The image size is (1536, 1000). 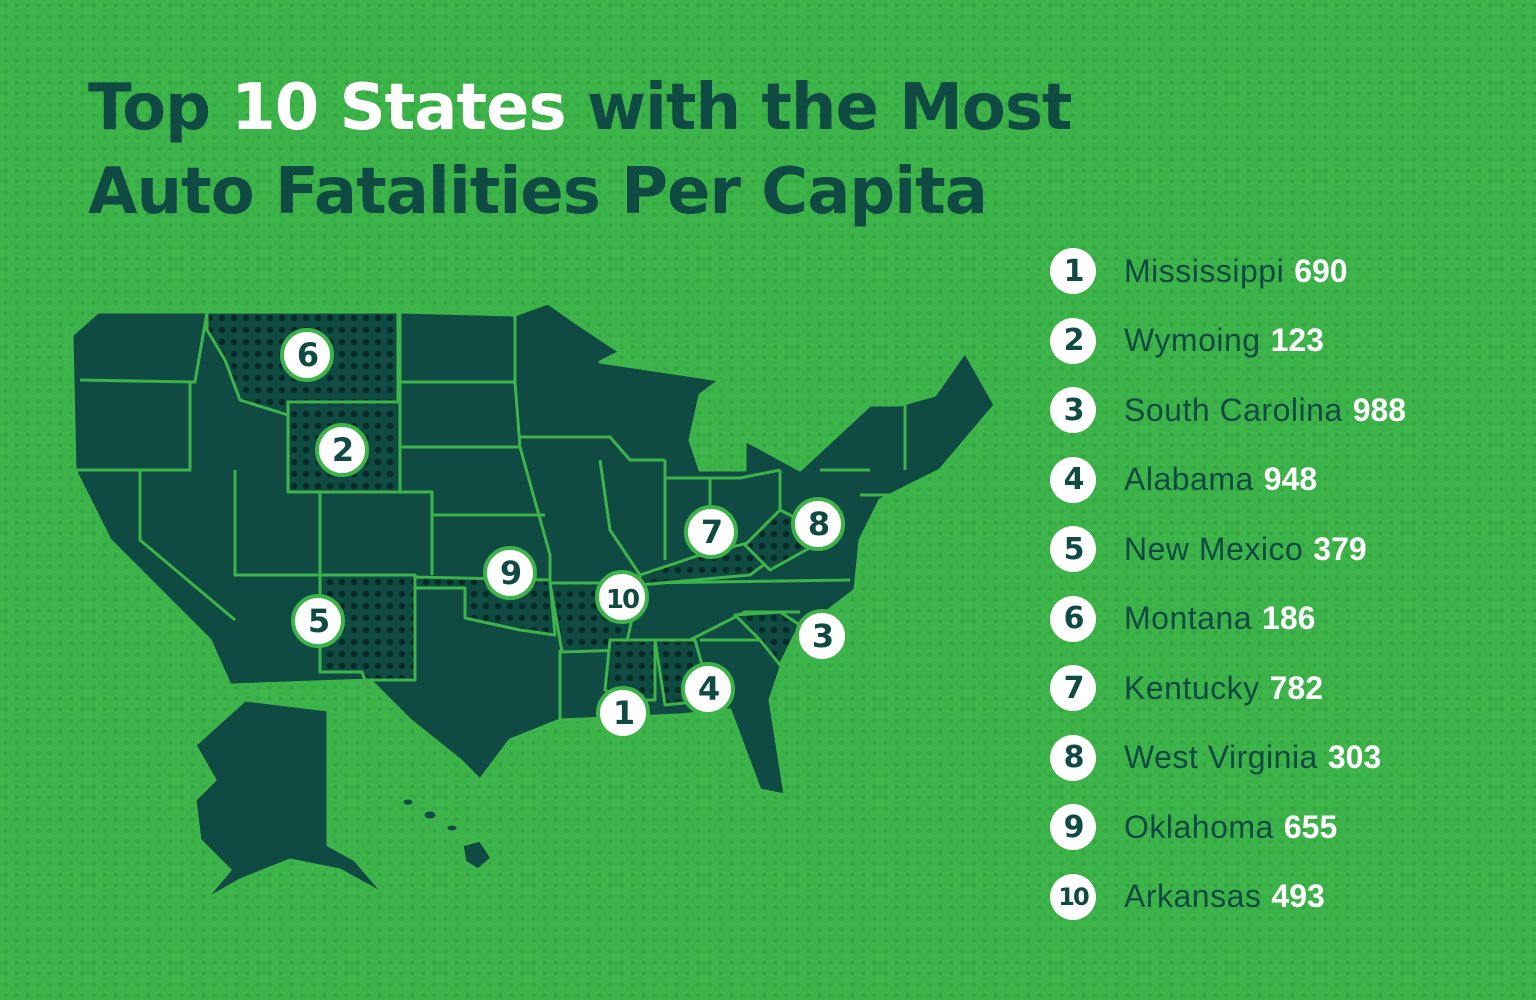 What do you see at coordinates (1354, 757) in the screenshot?
I see `fatality-value: 303` at bounding box center [1354, 757].